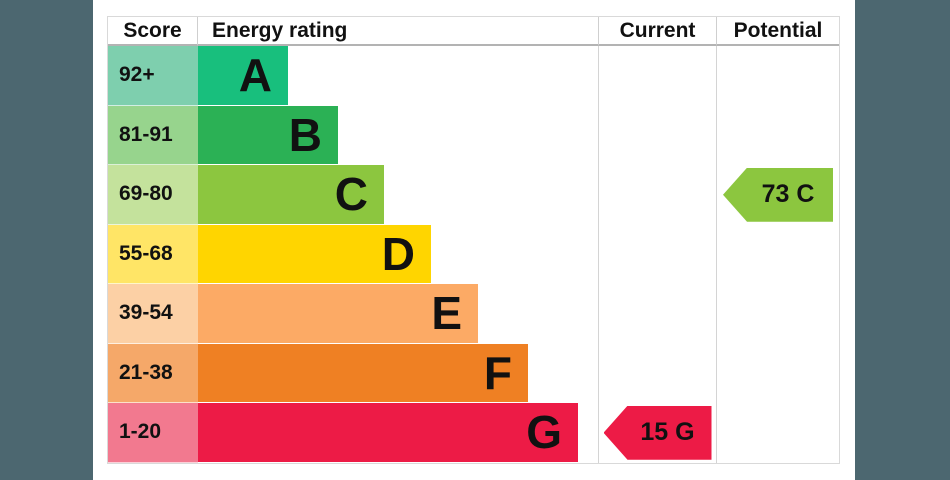 The height and width of the screenshot is (480, 950). Describe the element at coordinates (446, 313) in the screenshot. I see `rating-letter-E: E` at that location.